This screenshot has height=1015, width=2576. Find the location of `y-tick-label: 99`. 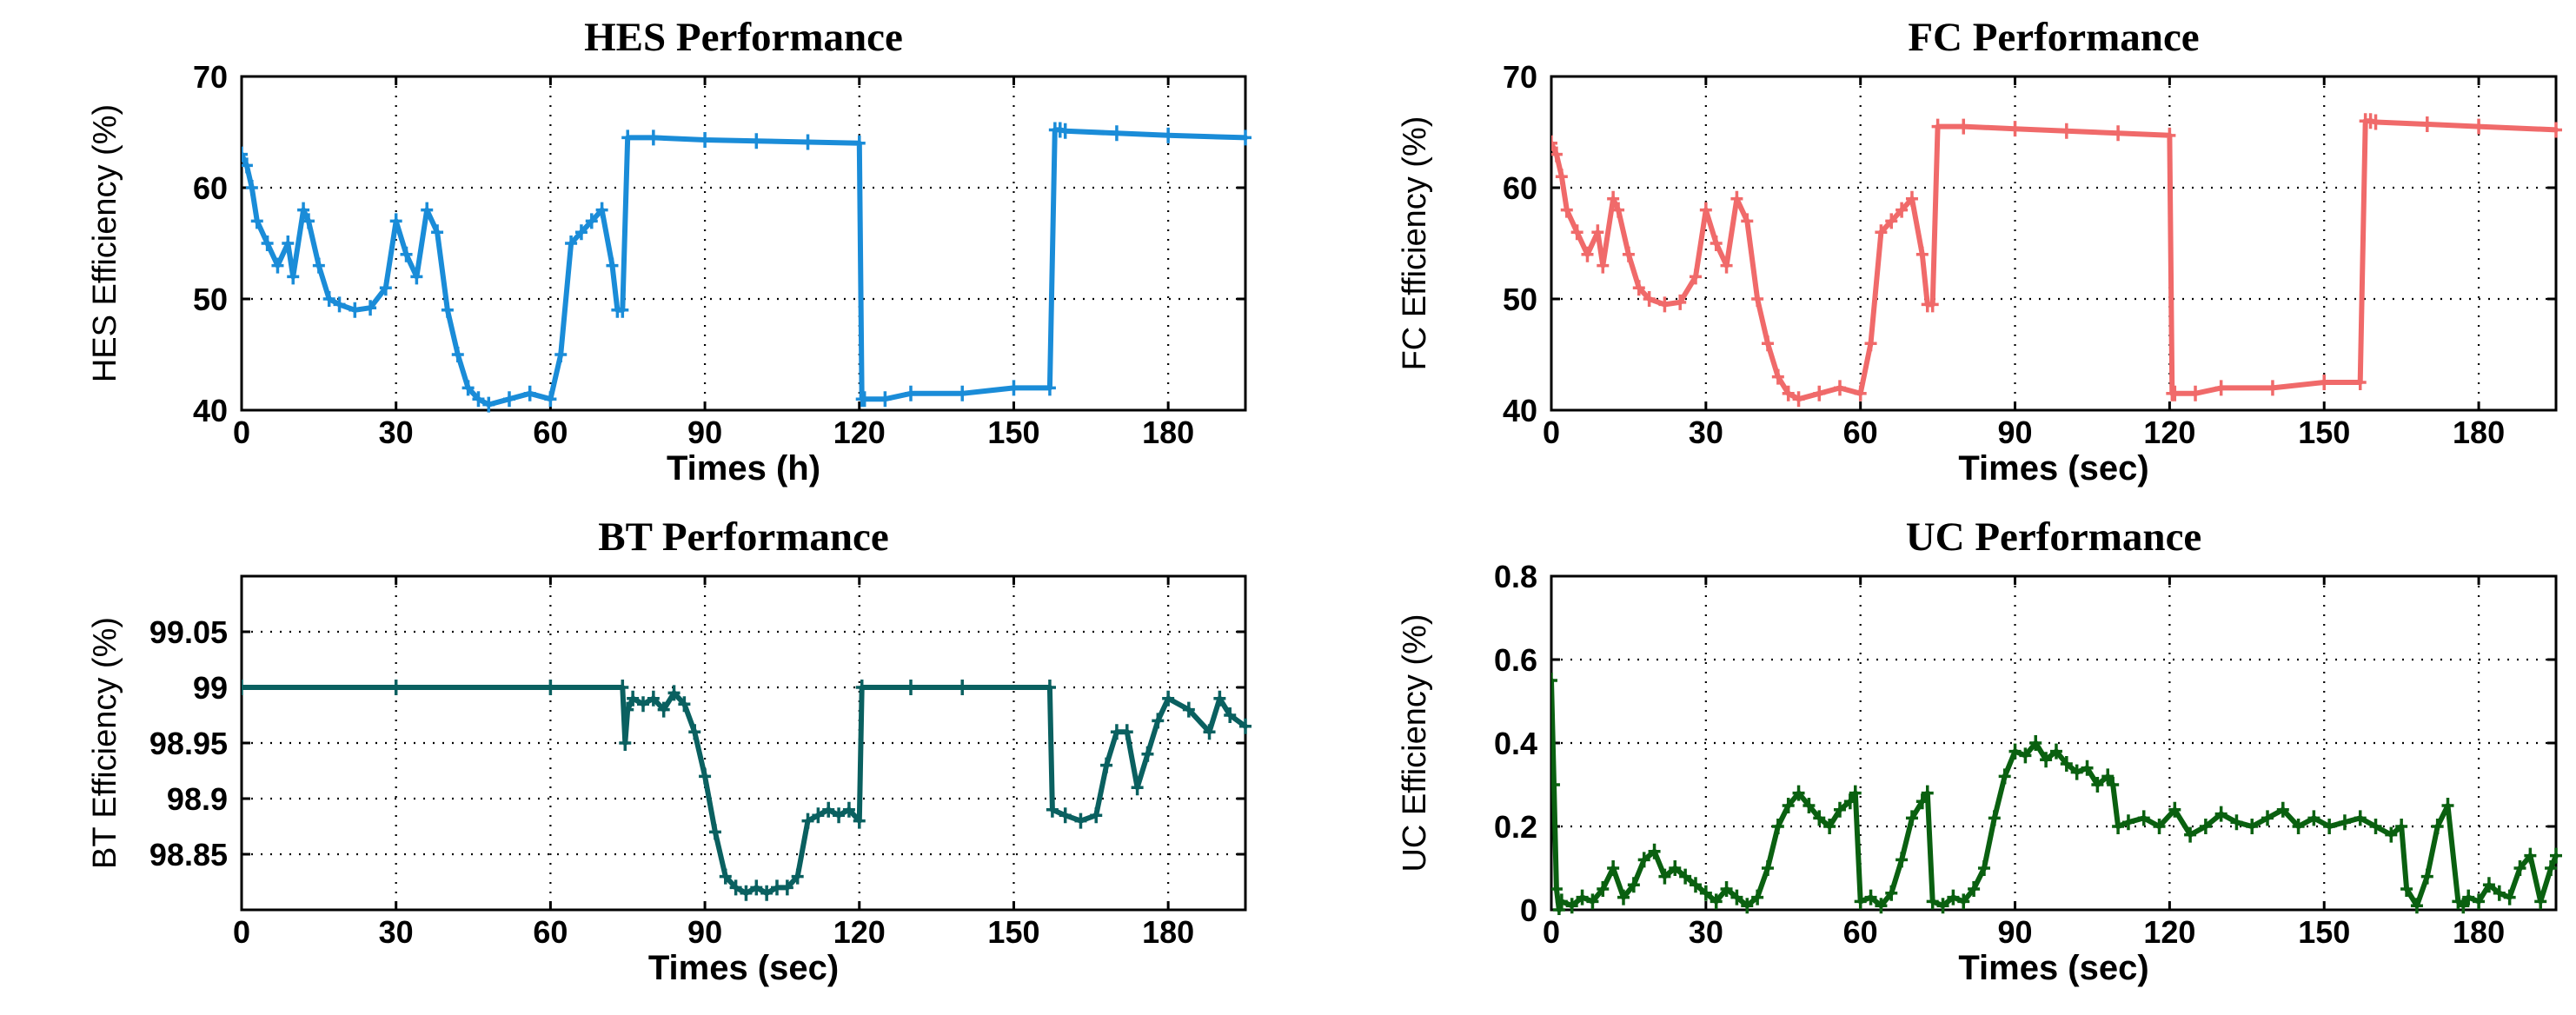

y-tick-label: 99 is located at coordinates (210, 688).